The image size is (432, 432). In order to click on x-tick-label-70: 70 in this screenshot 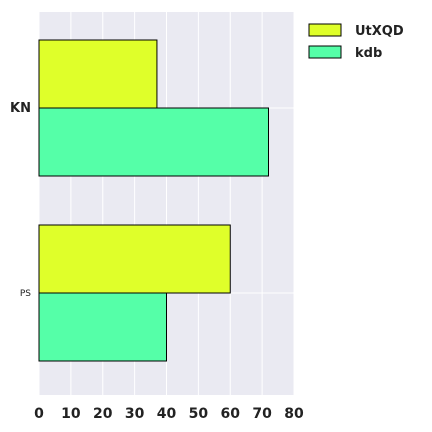, I will do `click(262, 414)`.